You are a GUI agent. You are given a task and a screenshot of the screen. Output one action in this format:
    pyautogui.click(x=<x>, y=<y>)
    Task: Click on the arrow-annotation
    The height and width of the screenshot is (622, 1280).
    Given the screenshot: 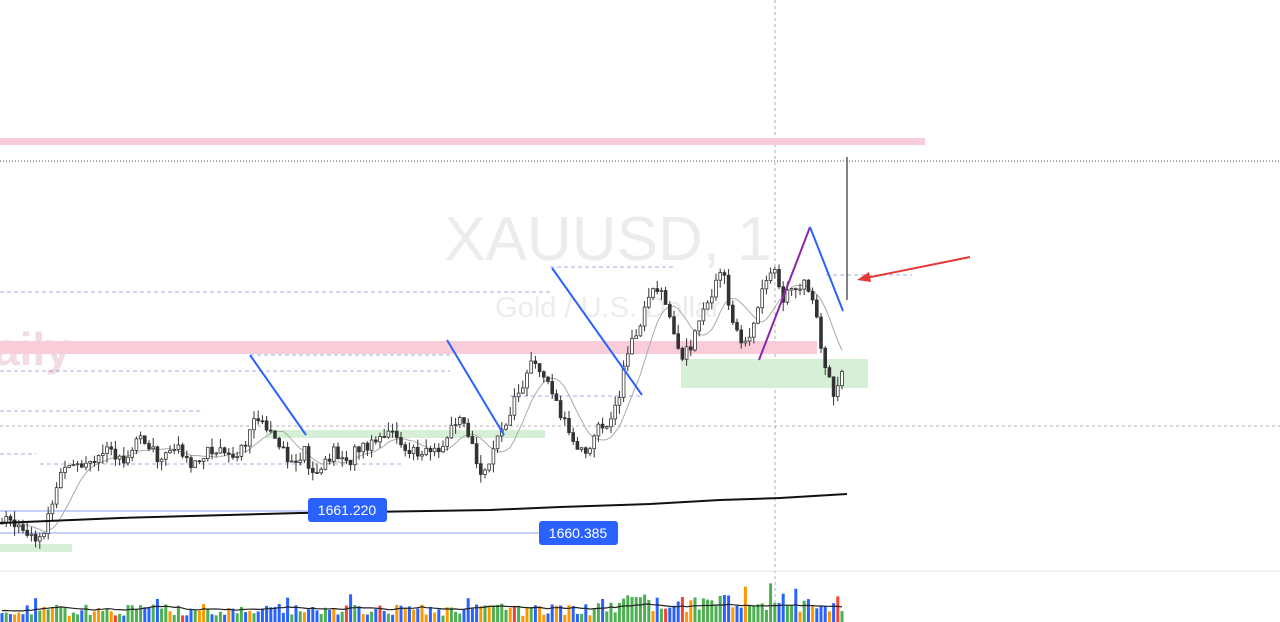 What is the action you would take?
    pyautogui.click(x=914, y=269)
    